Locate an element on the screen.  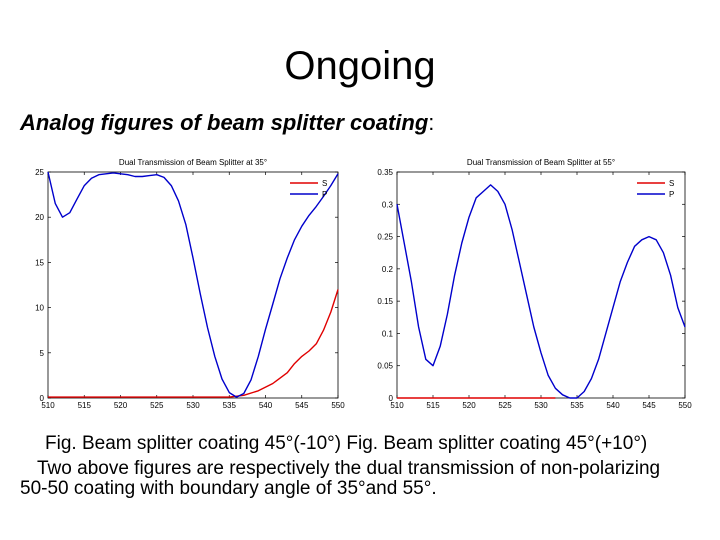
heading-bold-text: Analog figures of beam splitter coating is located at coordinates (224, 122).